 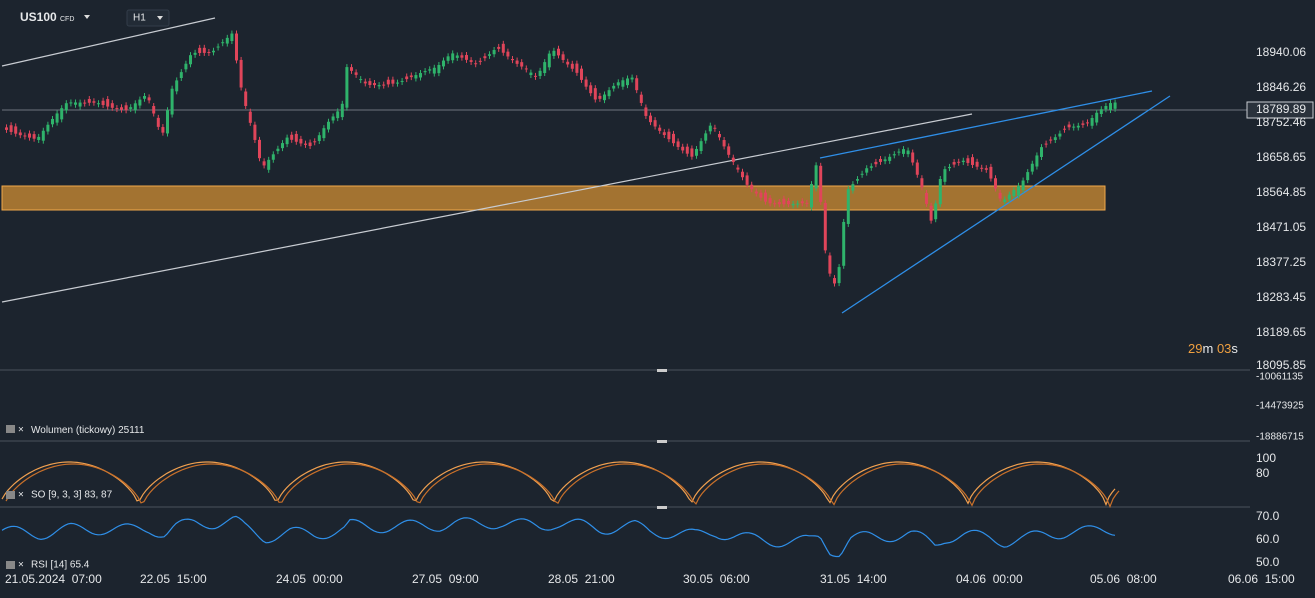 What do you see at coordinates (1281, 227) in the screenshot?
I see `price-label: 18471.05` at bounding box center [1281, 227].